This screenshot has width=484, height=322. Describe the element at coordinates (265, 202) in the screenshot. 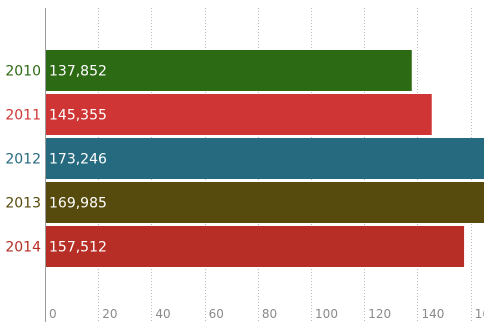

I see `bar-2013` at that location.